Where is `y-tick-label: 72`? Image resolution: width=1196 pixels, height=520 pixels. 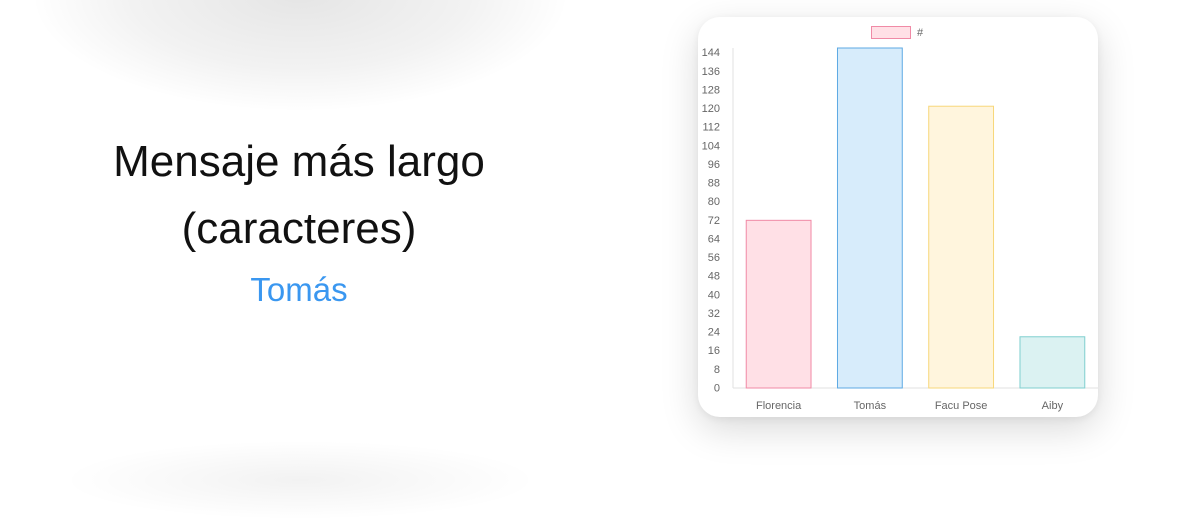
y-tick-label: 72 is located at coordinates (714, 221).